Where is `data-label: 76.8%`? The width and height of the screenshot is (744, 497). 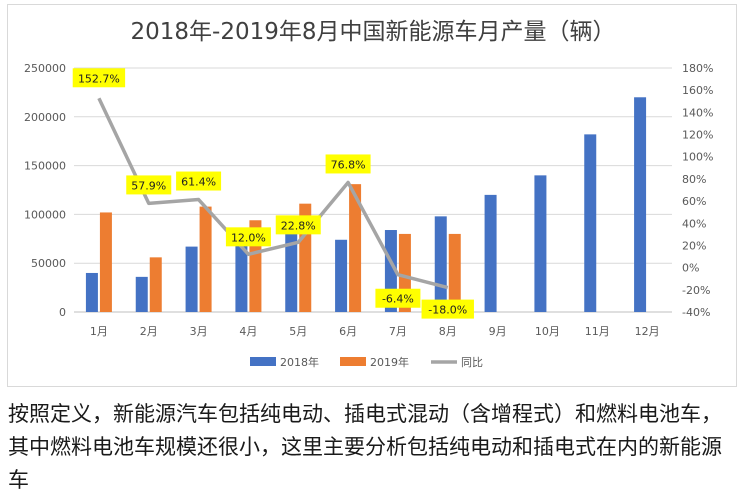 data-label: 76.8% is located at coordinates (348, 164).